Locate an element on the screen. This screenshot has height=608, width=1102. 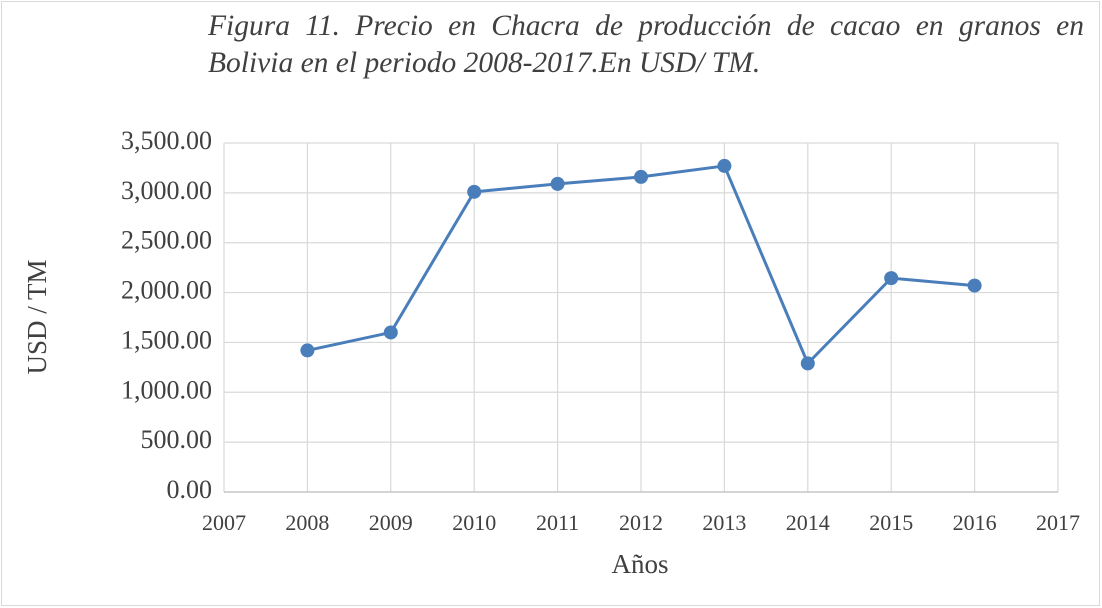
x-axis-label: Años is located at coordinates (639, 564).